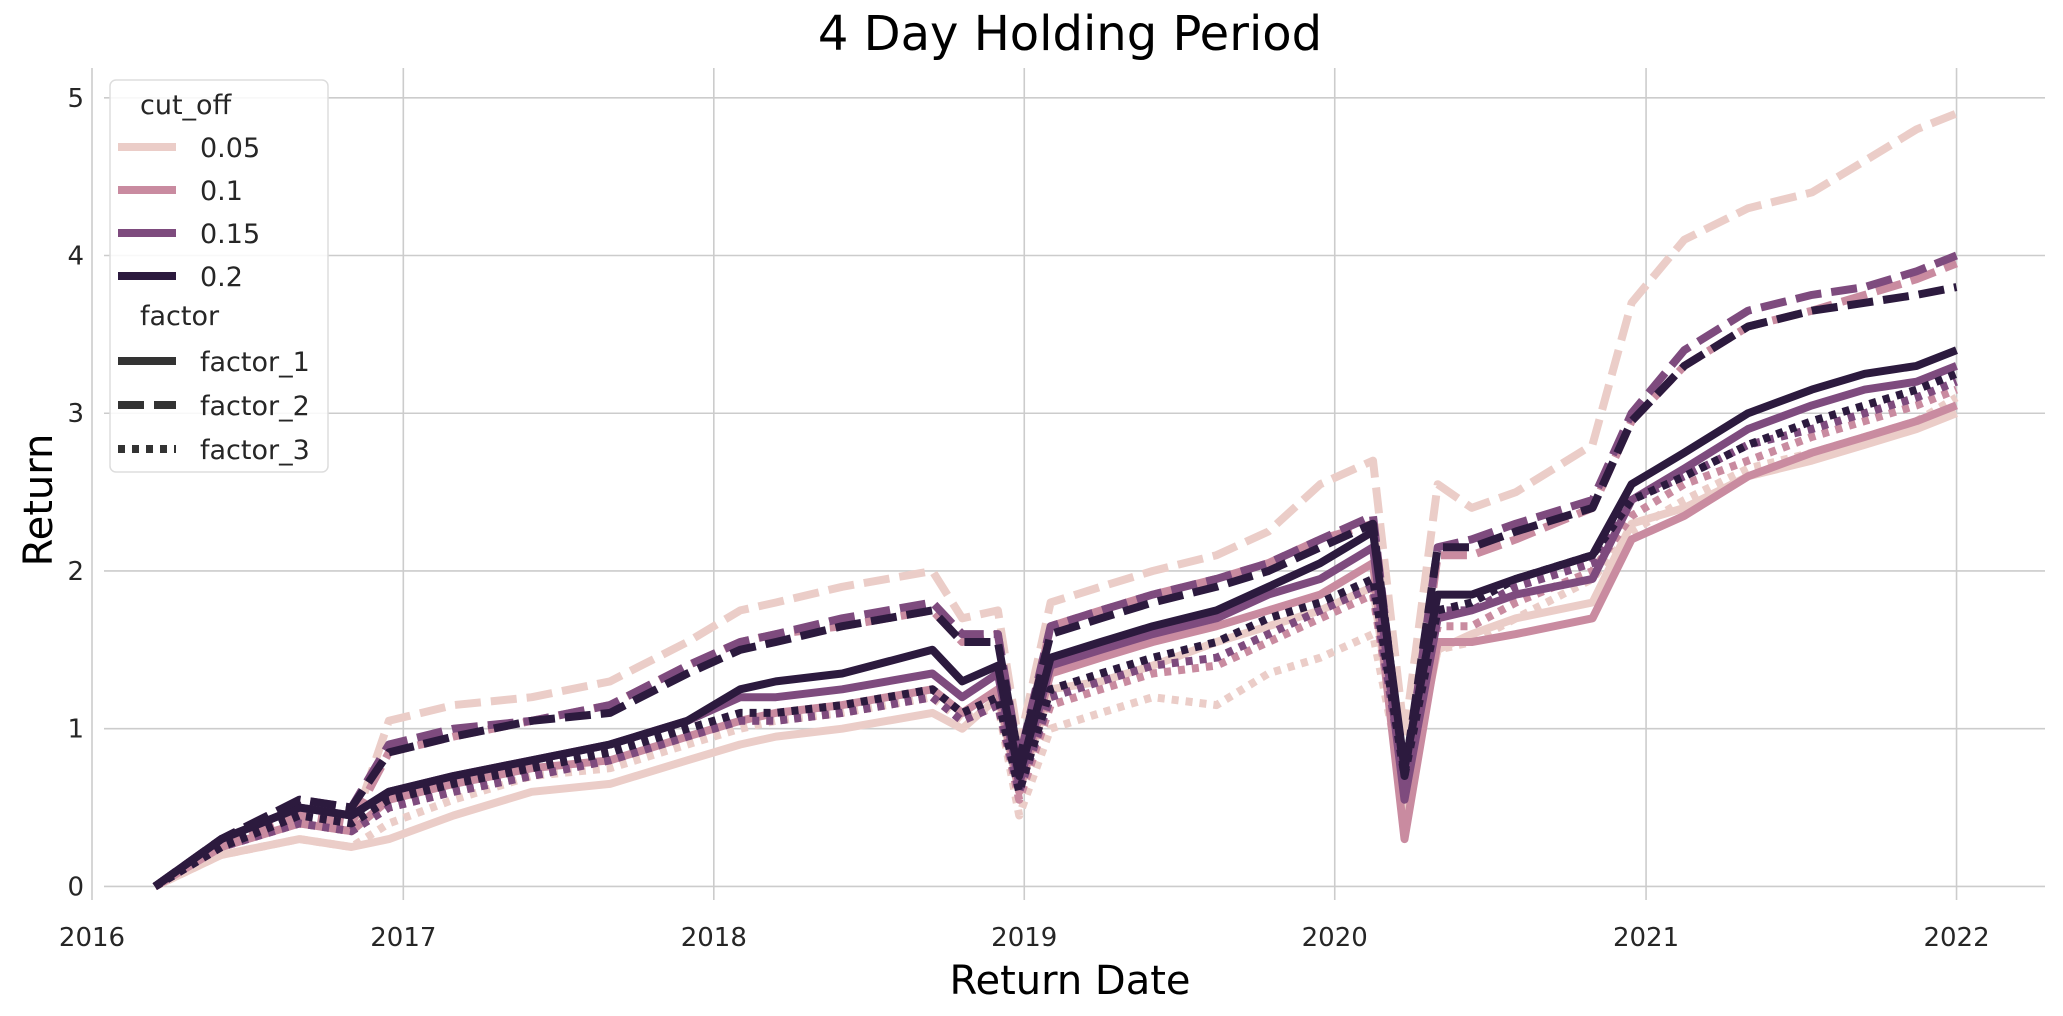 This screenshot has height=1016, width=2063. Describe the element at coordinates (255, 406) in the screenshot. I see `legend-label: factor_2` at that location.